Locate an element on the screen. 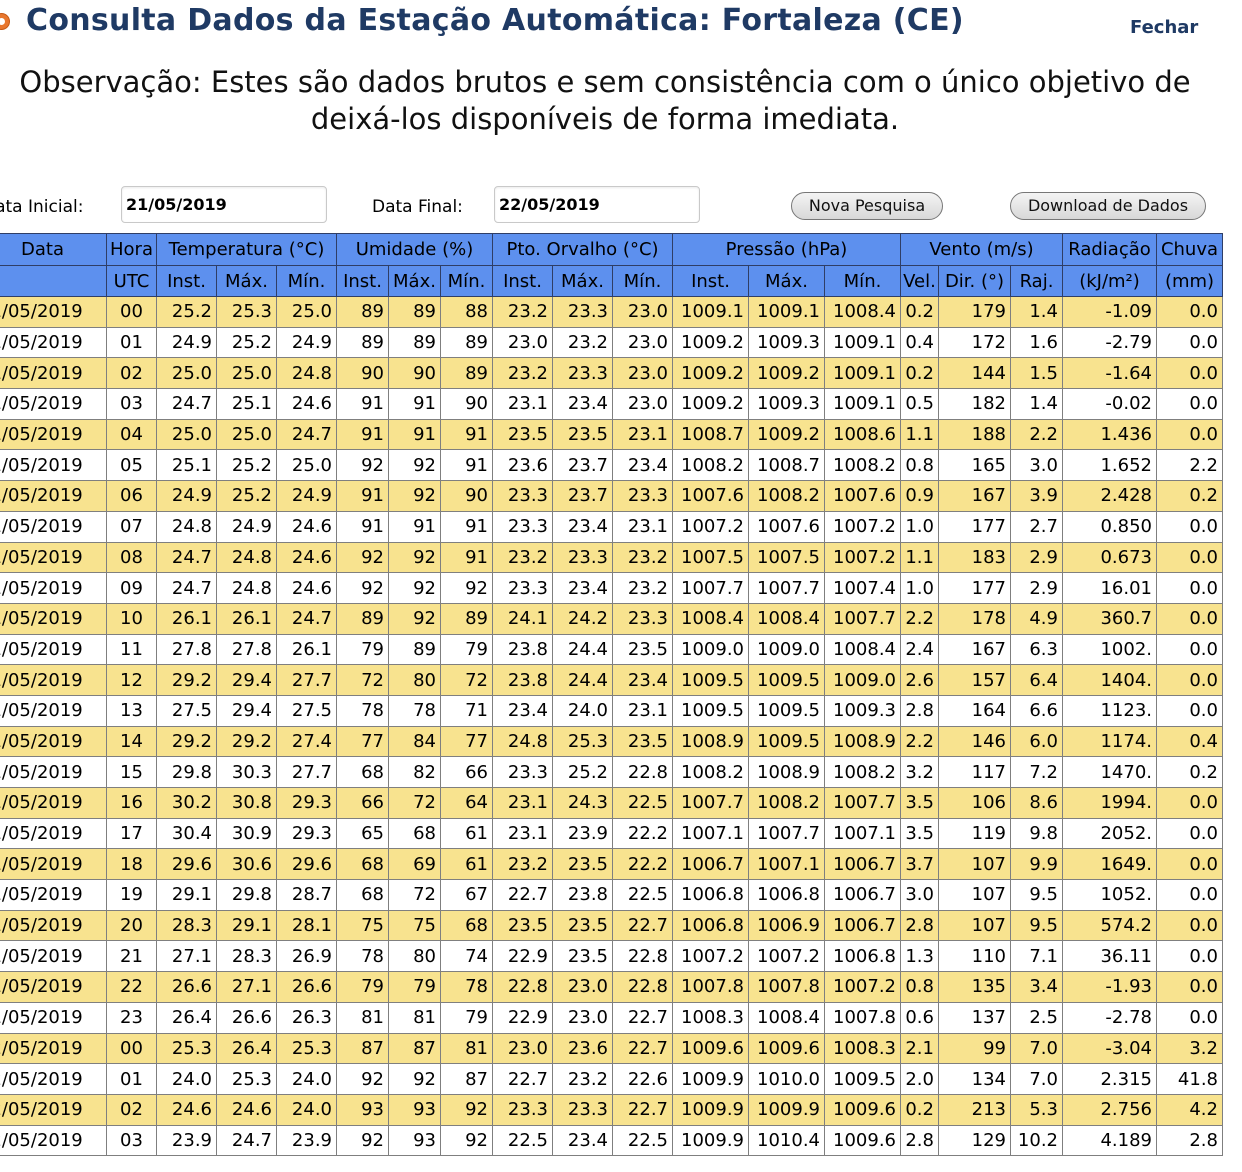 This screenshot has height=1172, width=1242. table-cell: 02 is located at coordinates (131, 1109).